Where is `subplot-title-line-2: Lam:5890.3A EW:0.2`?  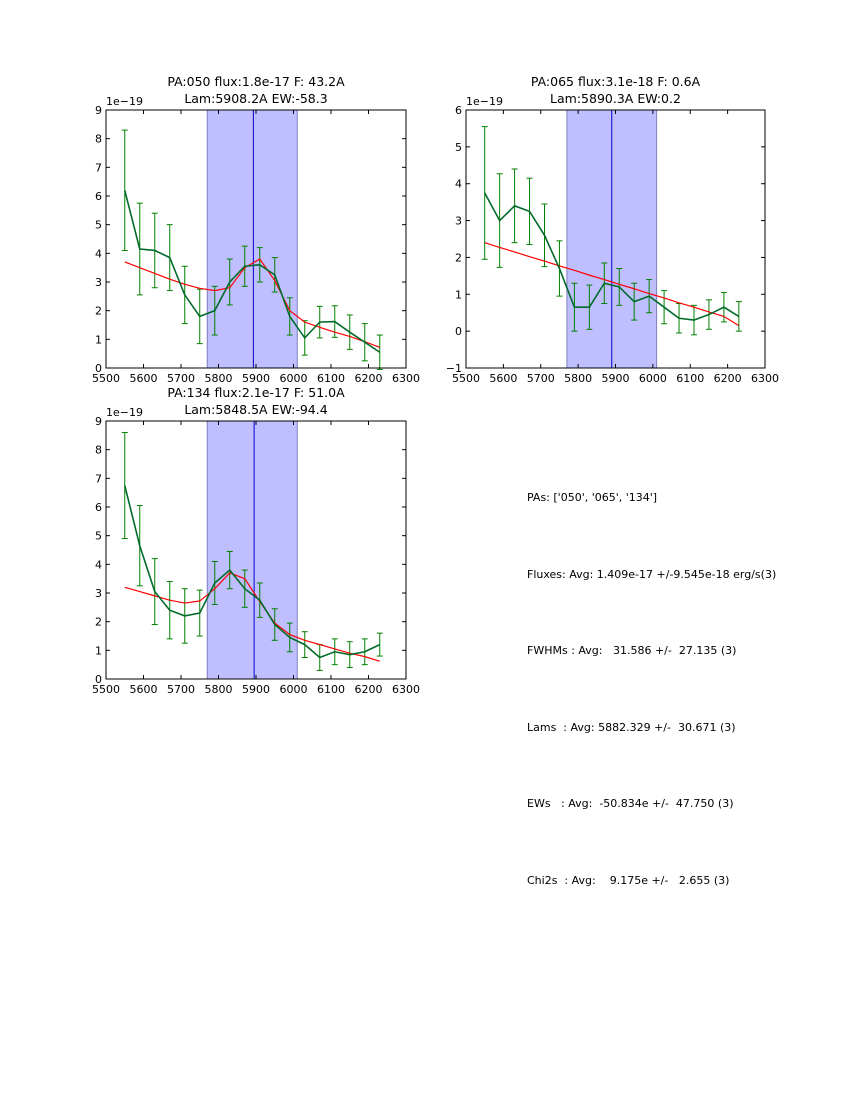 subplot-title-line-2: Lam:5890.3A EW:0.2 is located at coordinates (615, 98).